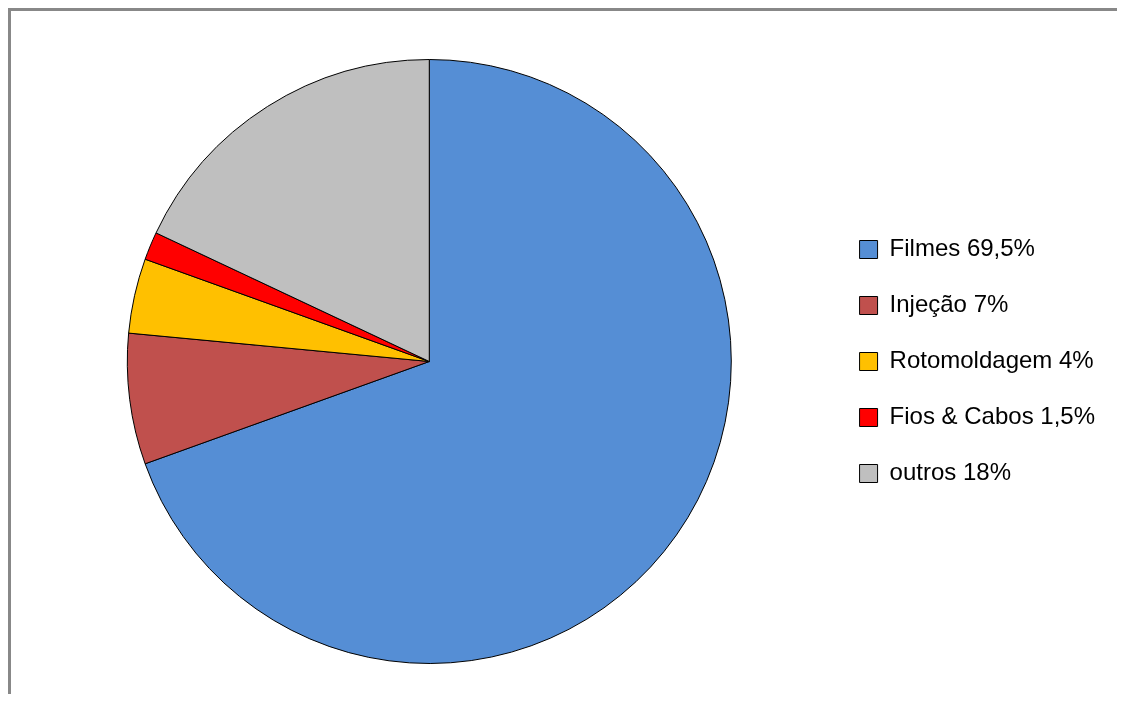 The width and height of the screenshot is (1125, 702). What do you see at coordinates (962, 248) in the screenshot?
I see `legend-label: Filmes 69,5%` at bounding box center [962, 248].